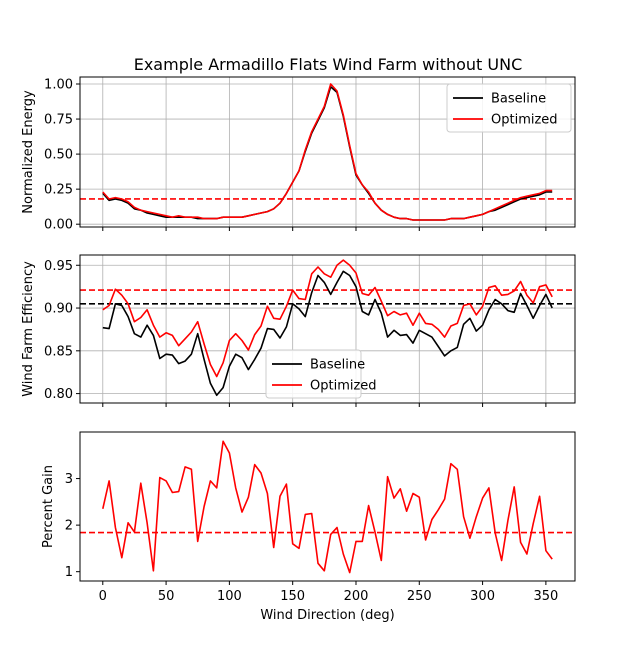  What do you see at coordinates (28, 152) in the screenshot?
I see `y-axis-label: Normalized Energy` at bounding box center [28, 152].